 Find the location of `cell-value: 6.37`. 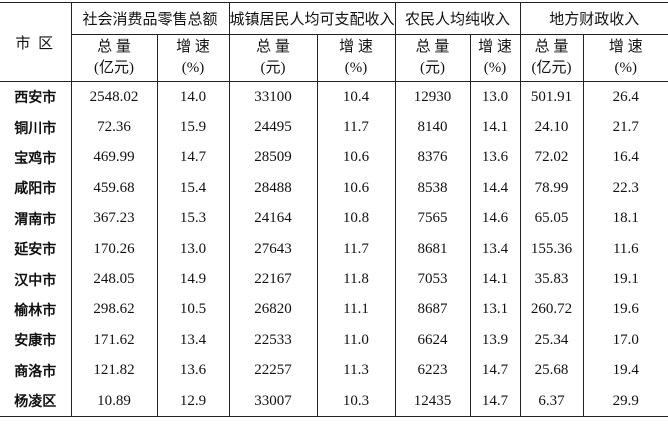

cell-value: 6.37 is located at coordinates (551, 401).